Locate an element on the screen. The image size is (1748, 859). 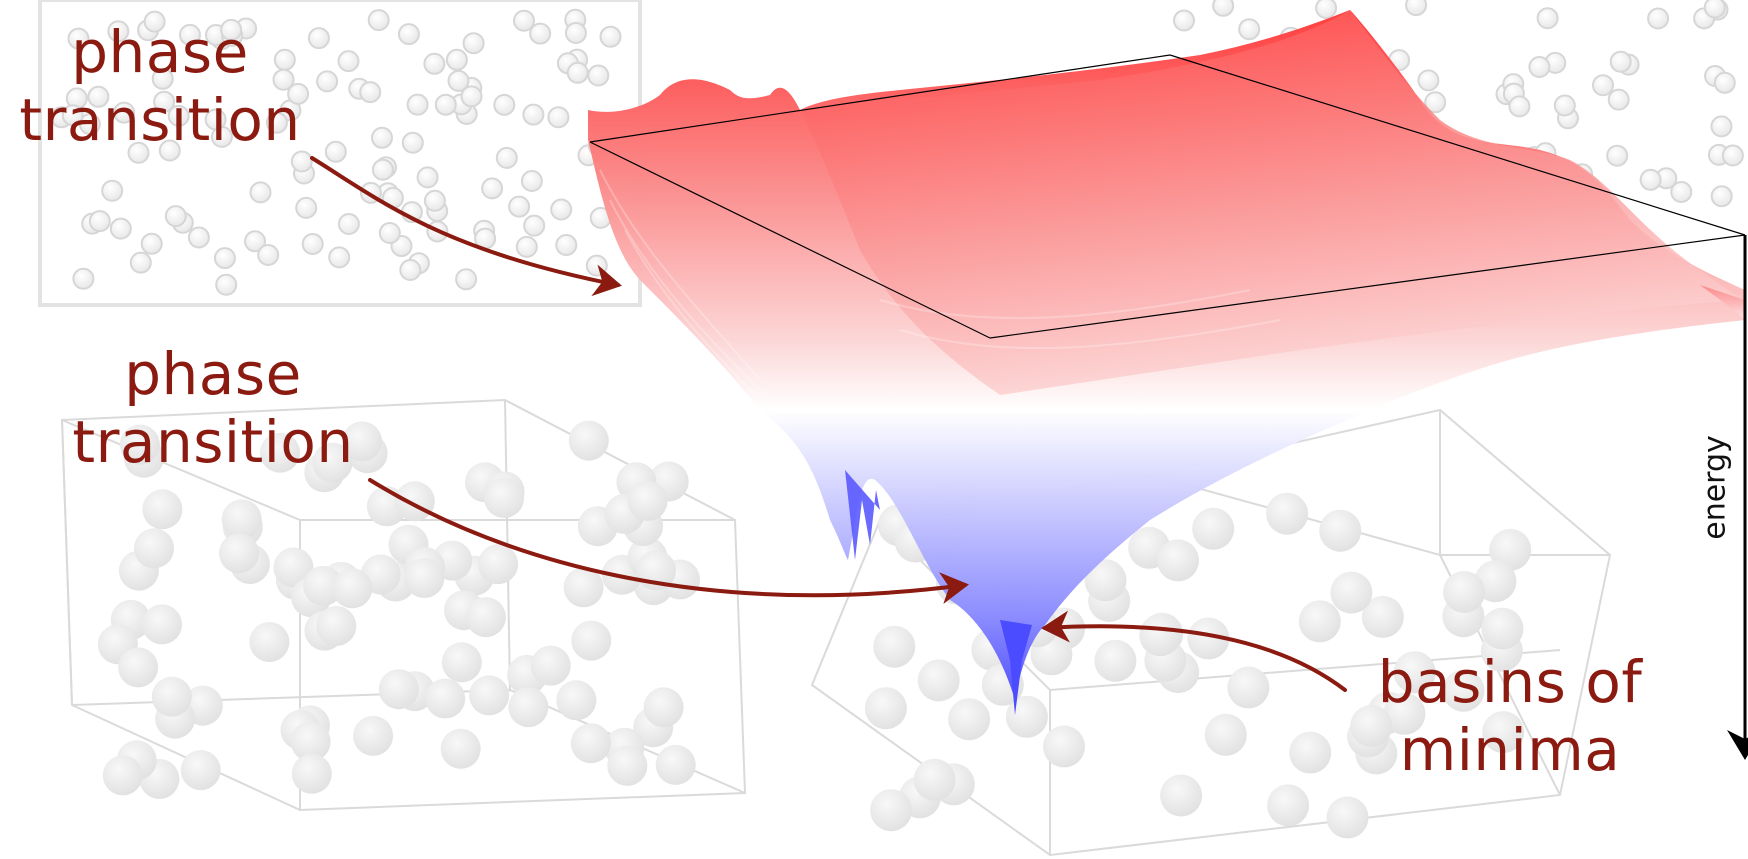
upper-transition-arrow is located at coordinates (466, 226).